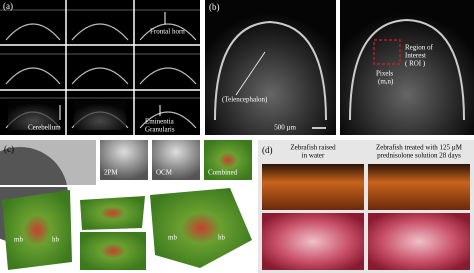 The image size is (474, 273). I want to click on tile-label: 2PM, so click(111, 173).